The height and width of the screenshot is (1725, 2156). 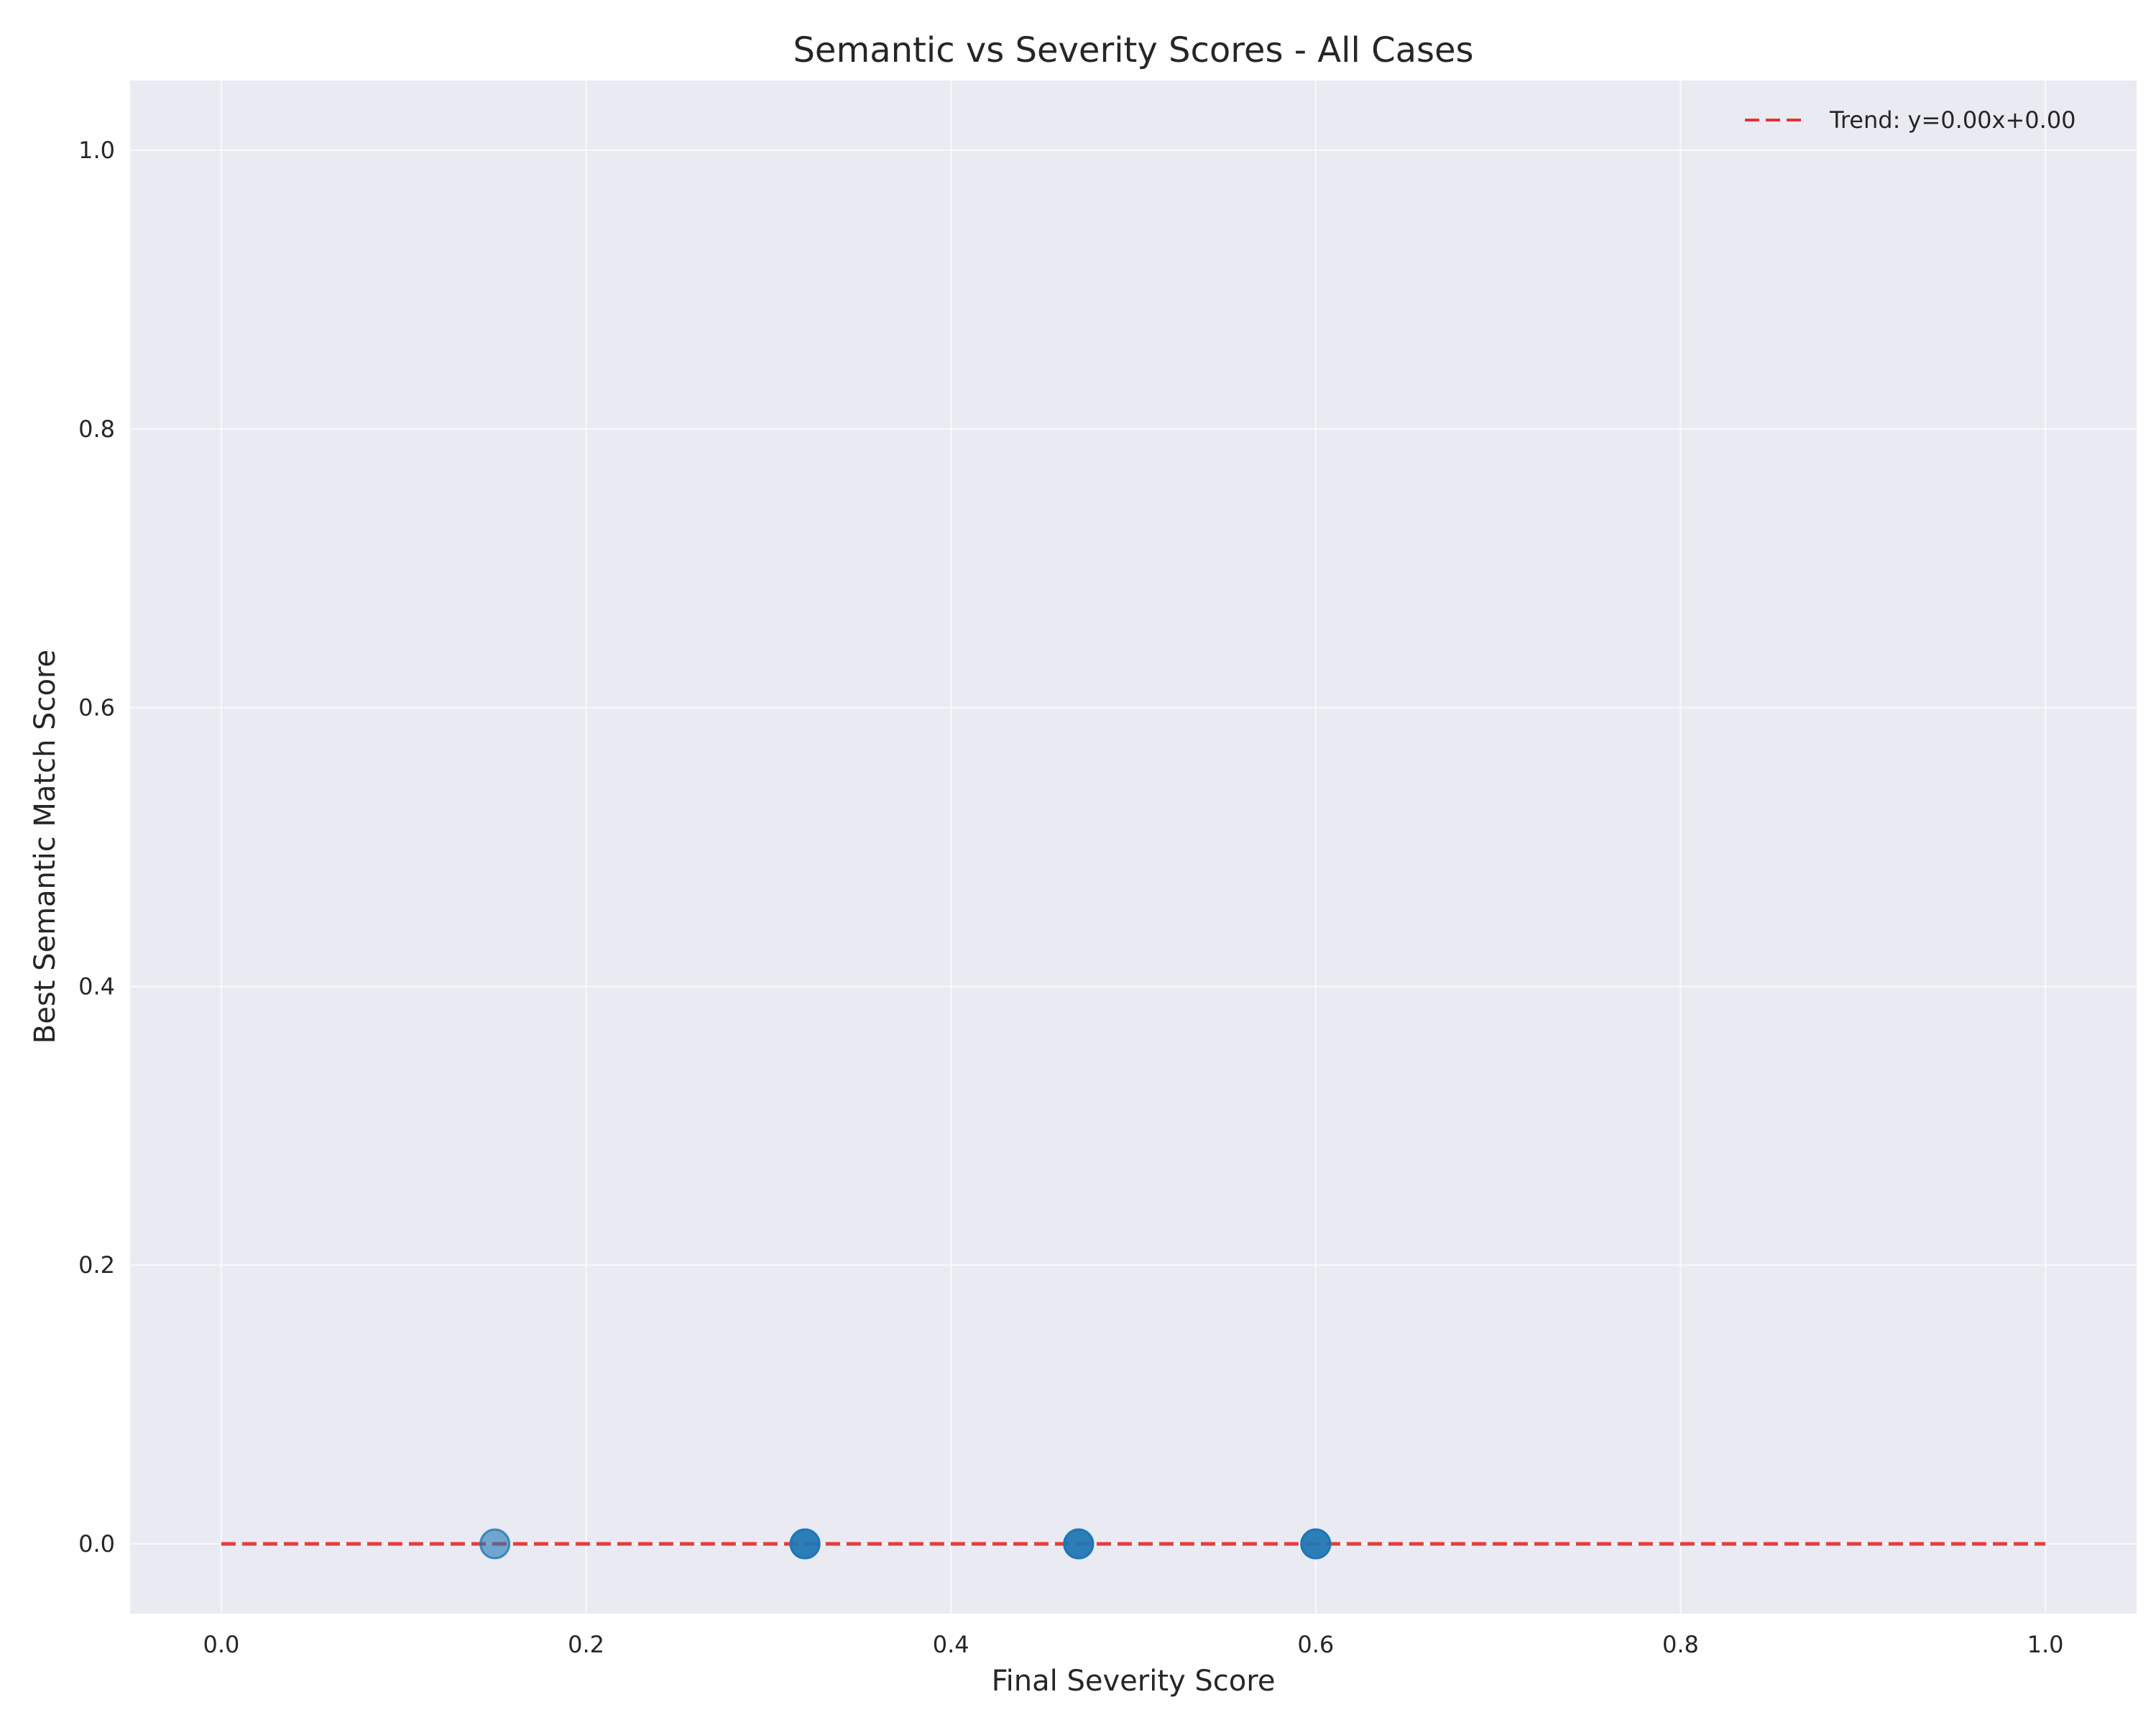 I want to click on chart-title: Semantic vs Severity Scores - All Cases, so click(x=1133, y=50).